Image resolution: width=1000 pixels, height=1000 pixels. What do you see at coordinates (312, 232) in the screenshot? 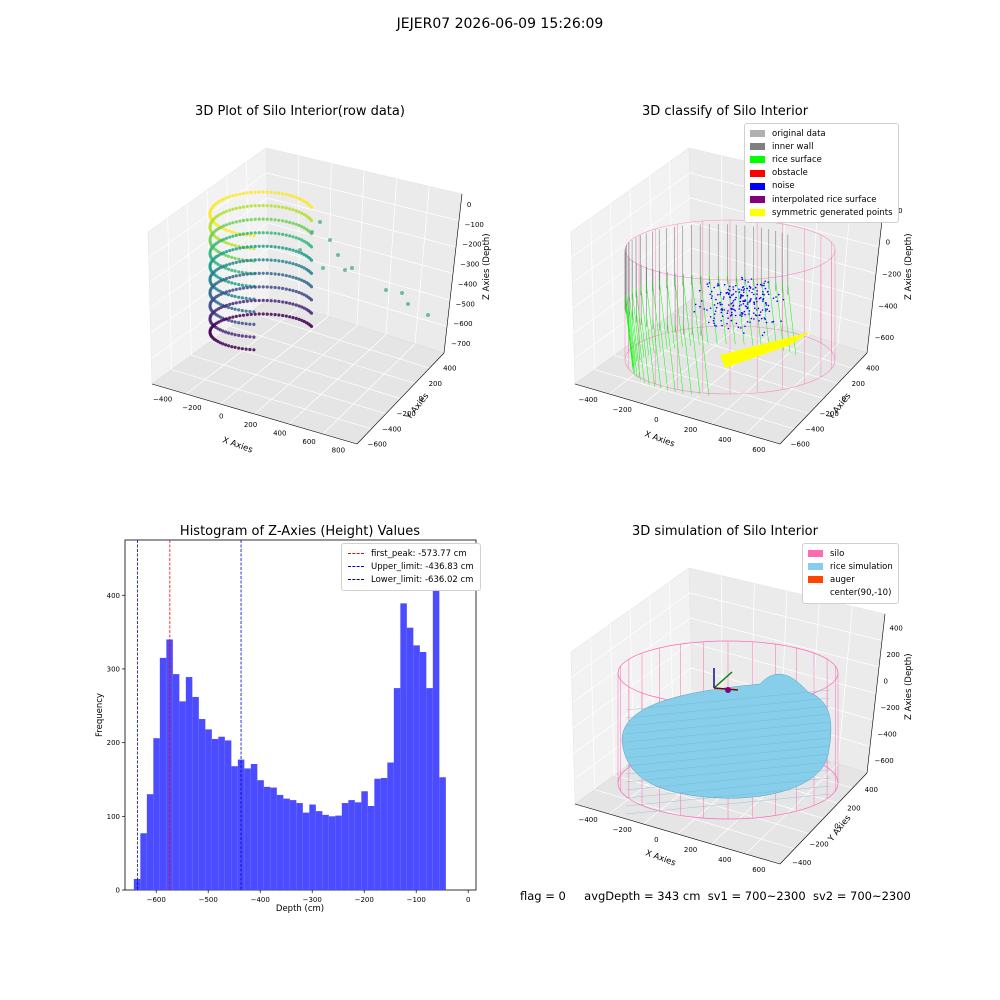
I see `raw-outlier-point` at bounding box center [312, 232].